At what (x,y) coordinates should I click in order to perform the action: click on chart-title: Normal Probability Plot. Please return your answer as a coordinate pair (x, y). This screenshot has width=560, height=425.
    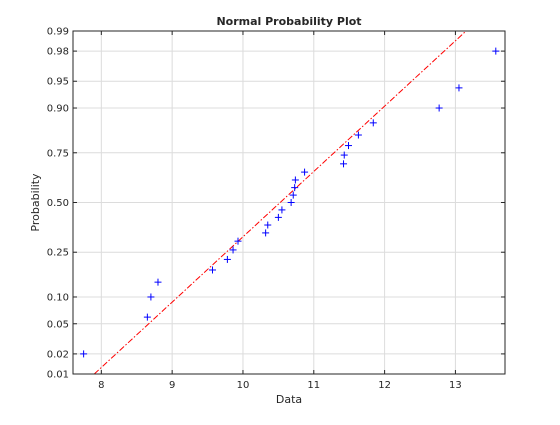
    Looking at the image, I should click on (288, 21).